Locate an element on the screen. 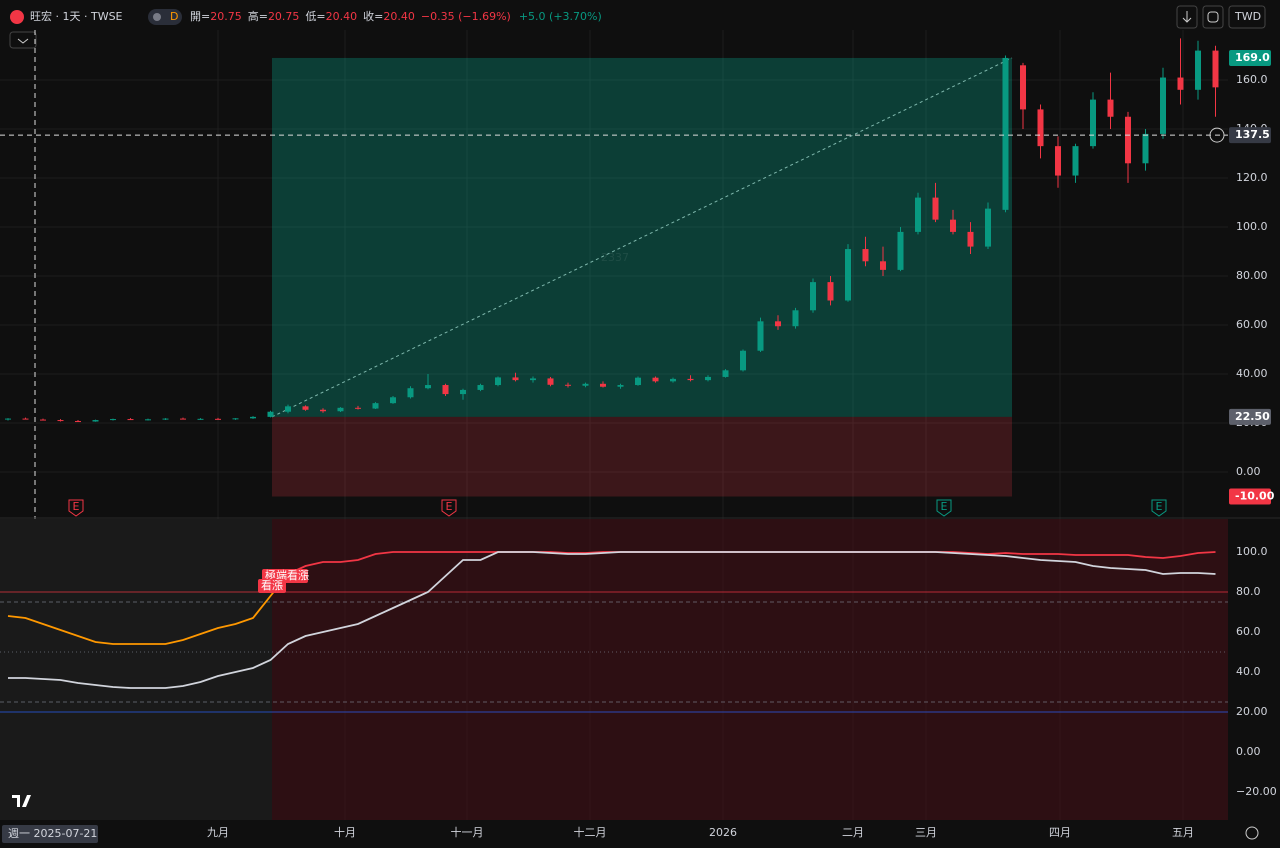 The width and height of the screenshot is (1280, 848). x-tick-label: 十月 is located at coordinates (345, 832).